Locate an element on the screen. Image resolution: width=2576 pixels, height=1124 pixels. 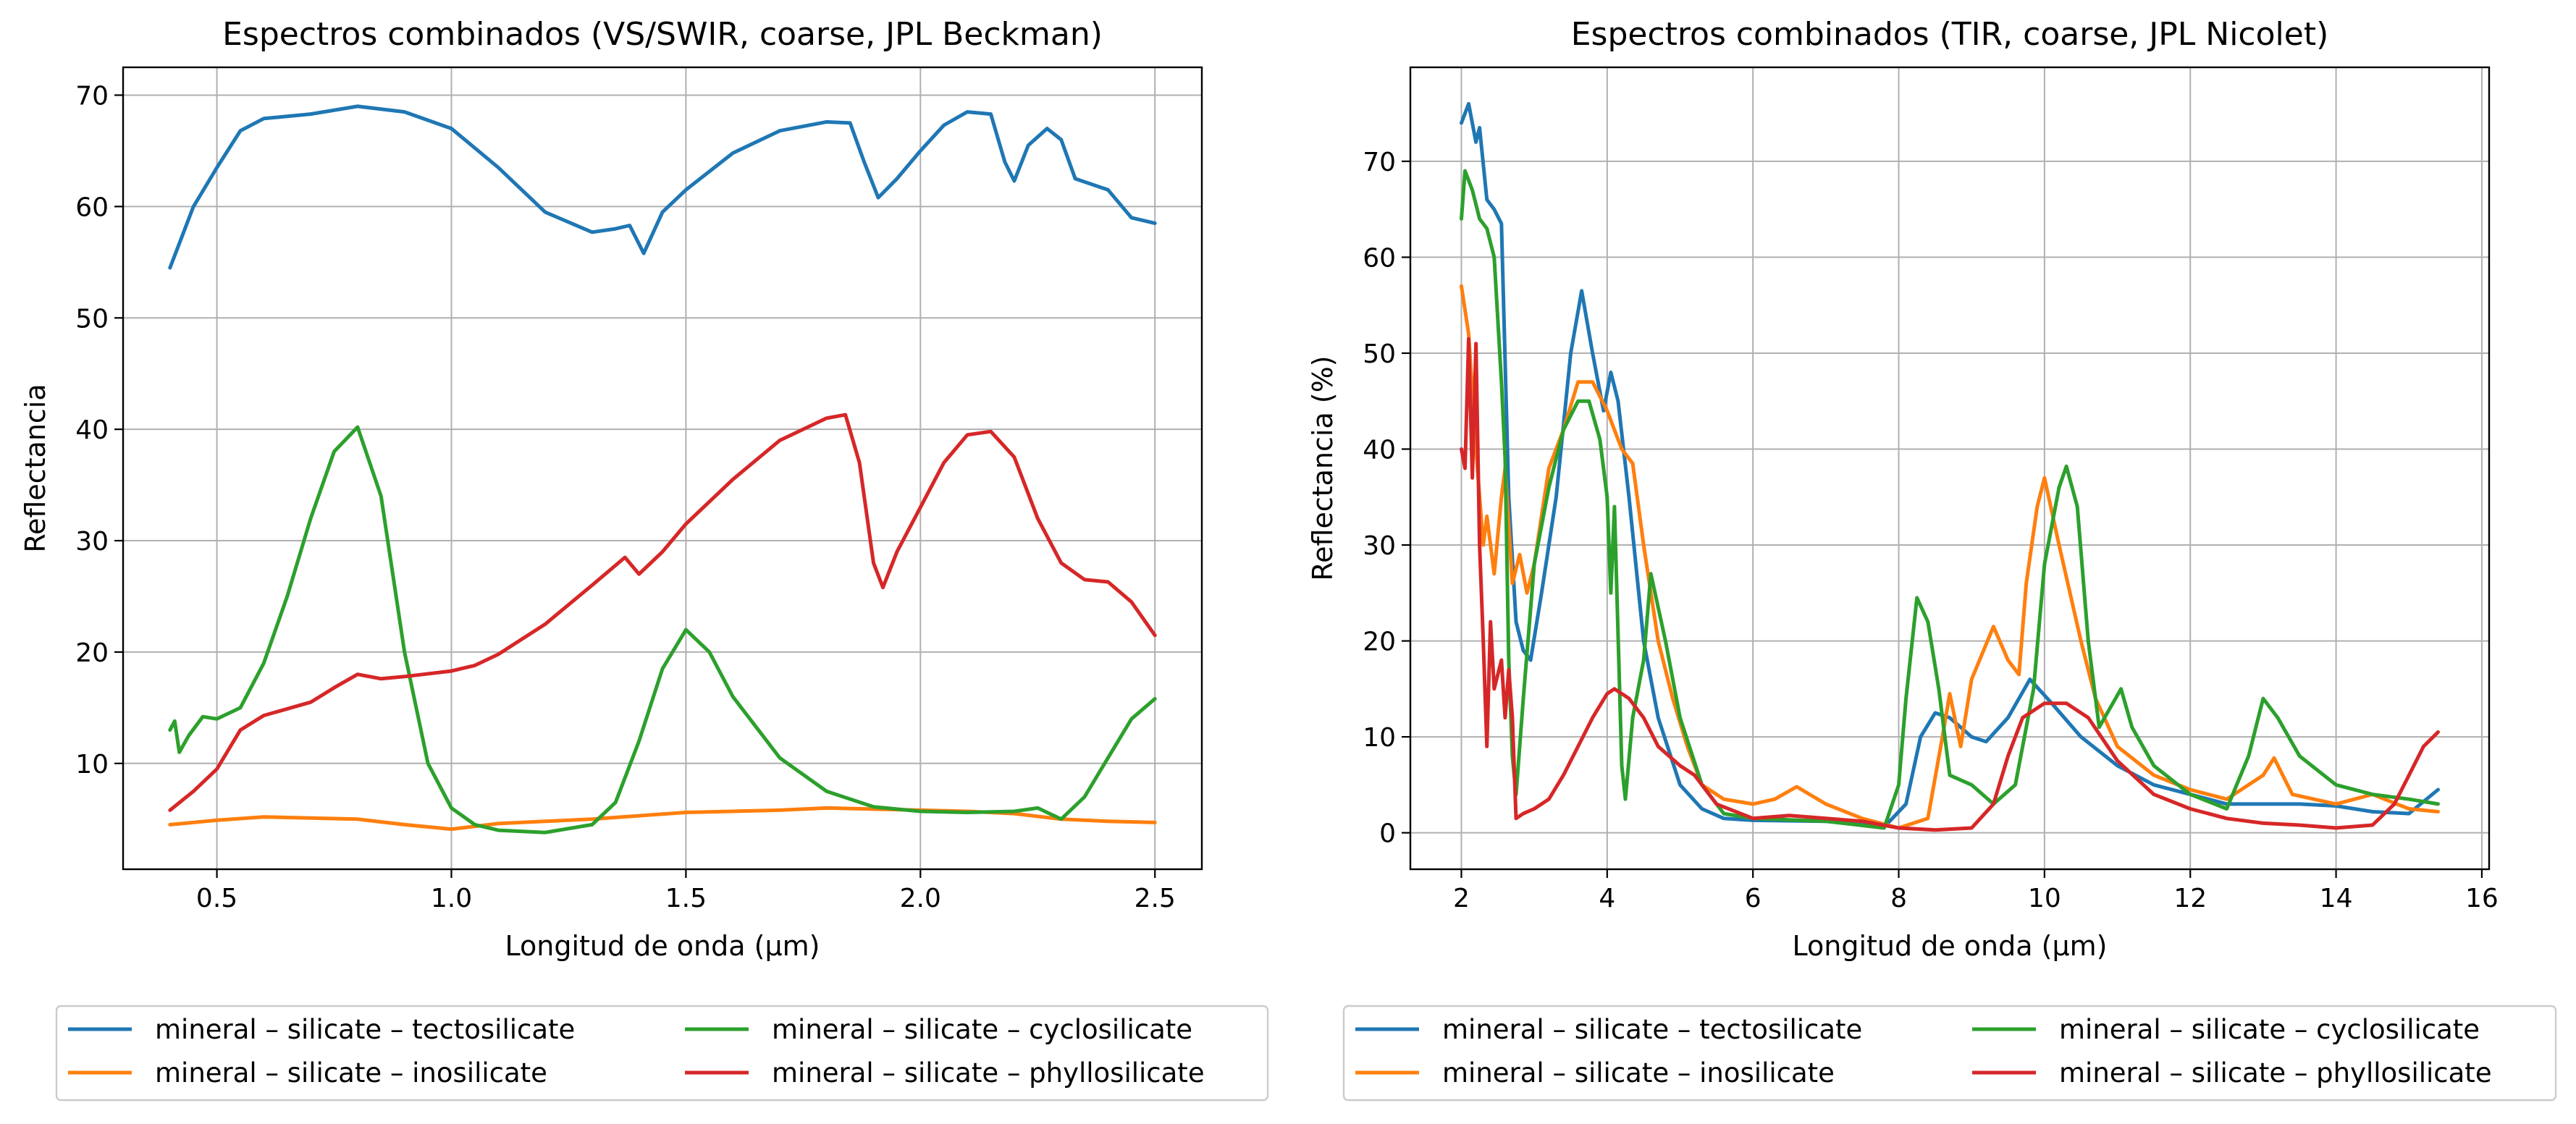
x-tick-label: 10 is located at coordinates (2044, 898).